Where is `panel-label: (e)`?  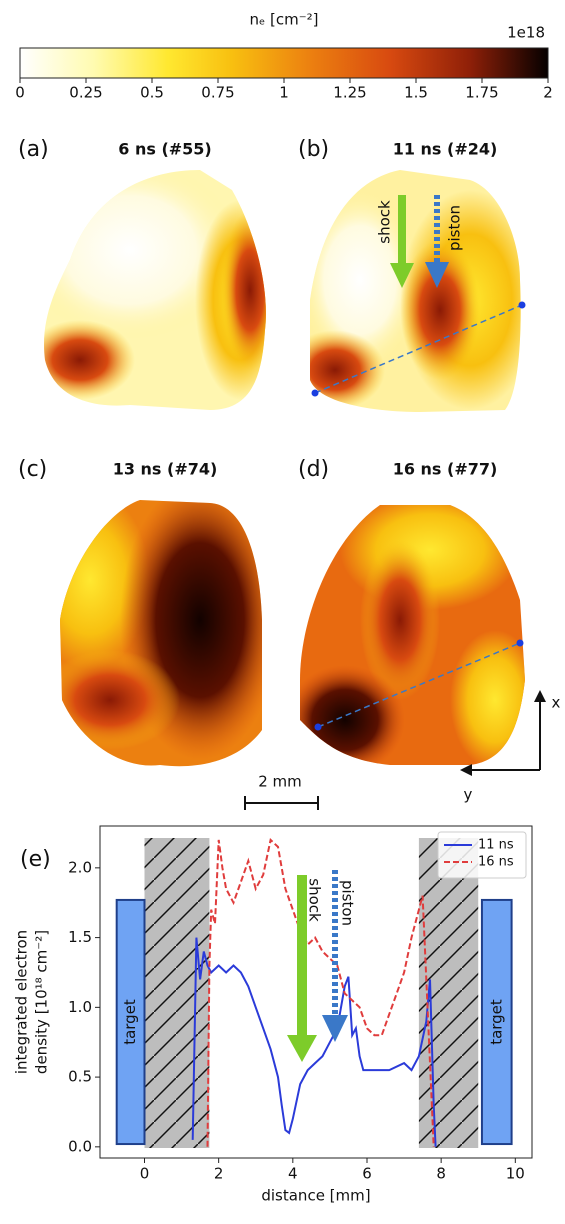 panel-label: (e) is located at coordinates (35, 859).